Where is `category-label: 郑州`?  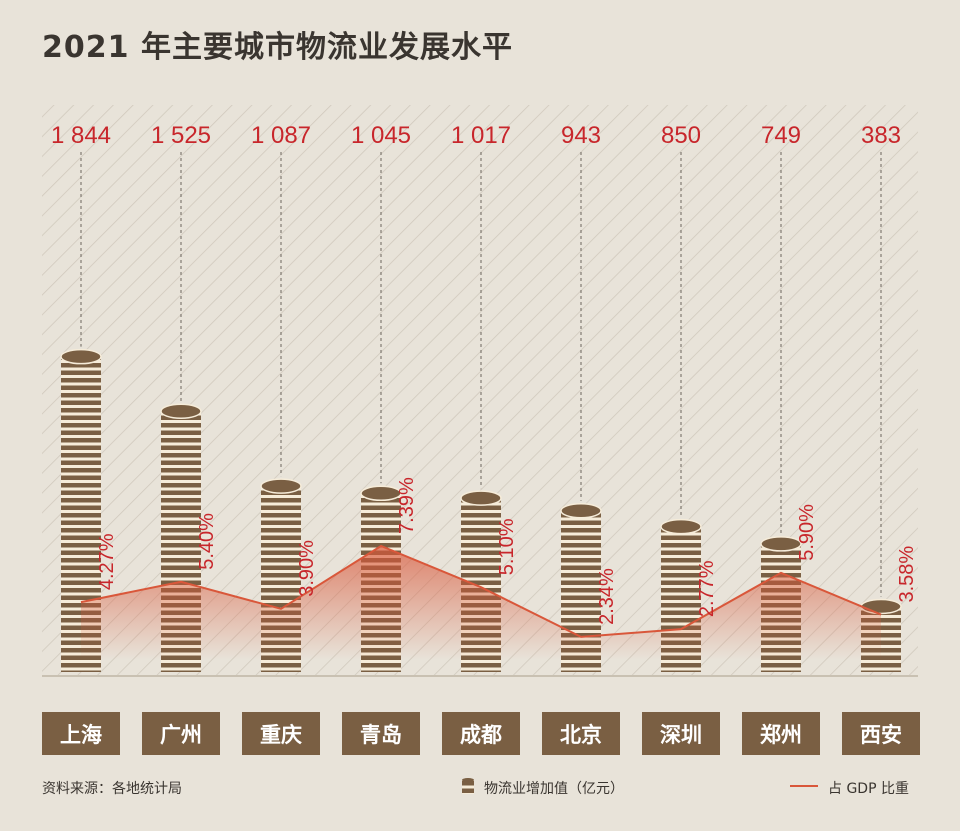
category-label: 郑州 is located at coordinates (781, 733).